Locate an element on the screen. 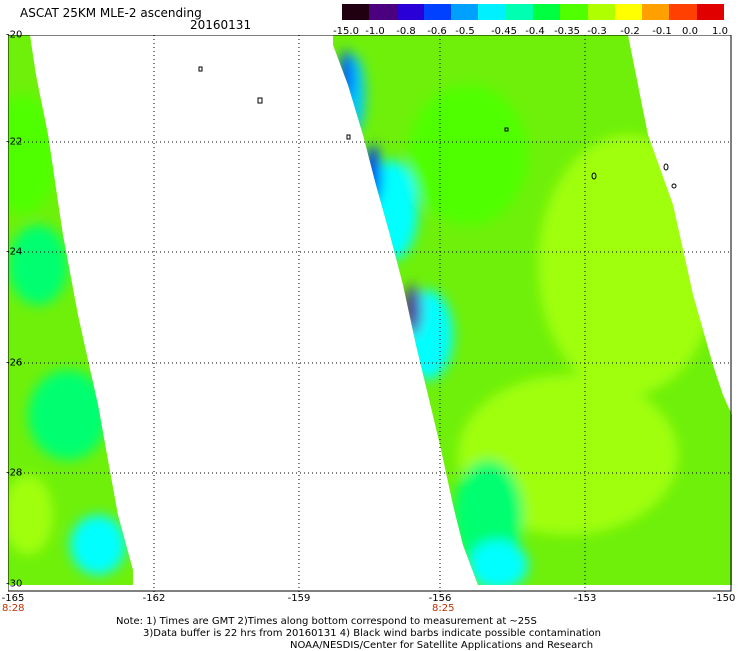  colorbar-tick-label: -0.4 is located at coordinates (535, 31).